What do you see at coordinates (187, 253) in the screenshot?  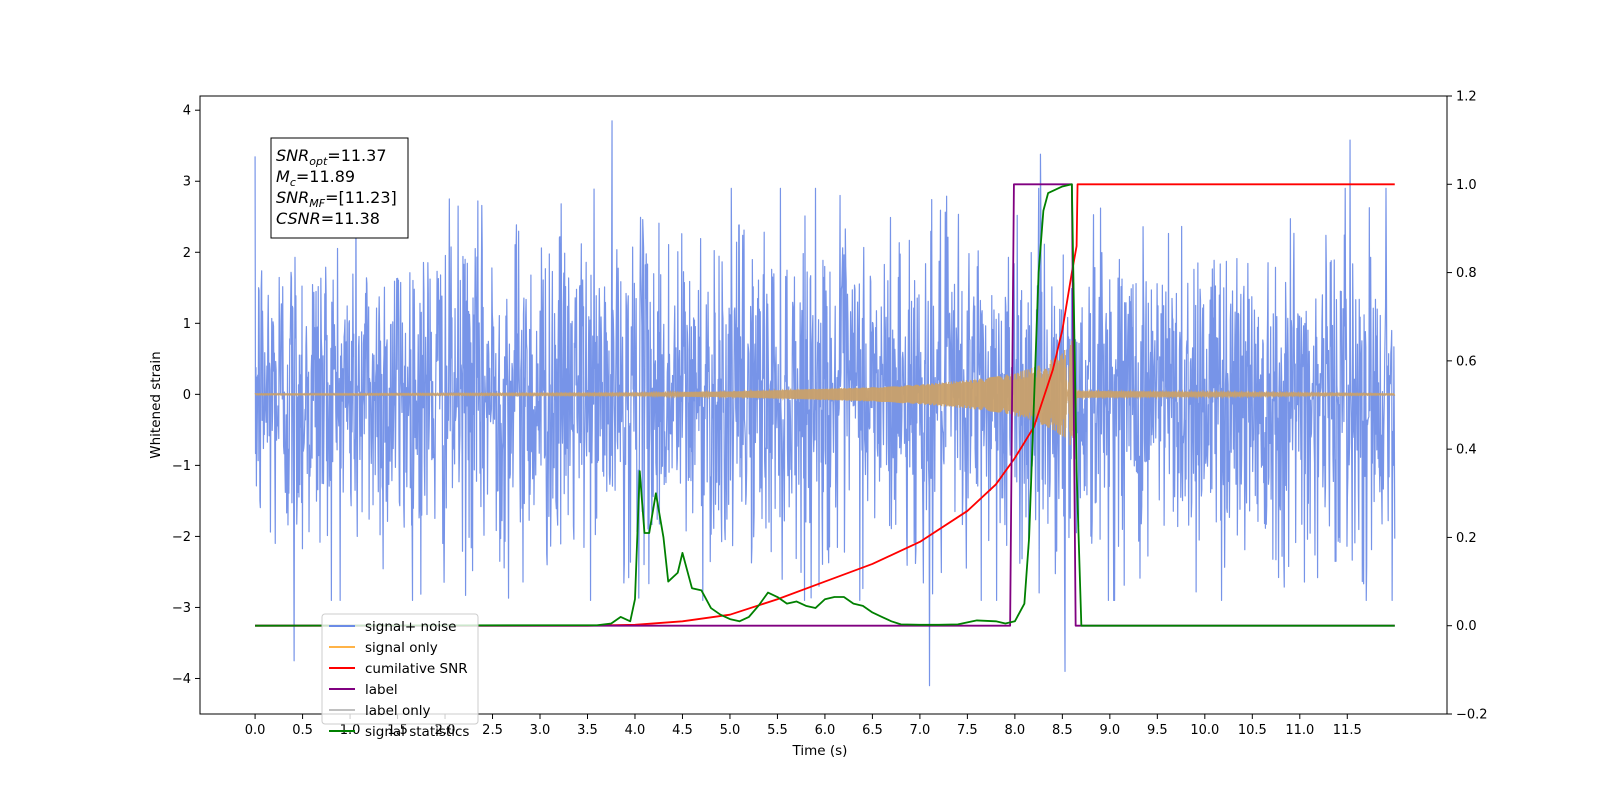 I see `y-tick-label: 2` at bounding box center [187, 253].